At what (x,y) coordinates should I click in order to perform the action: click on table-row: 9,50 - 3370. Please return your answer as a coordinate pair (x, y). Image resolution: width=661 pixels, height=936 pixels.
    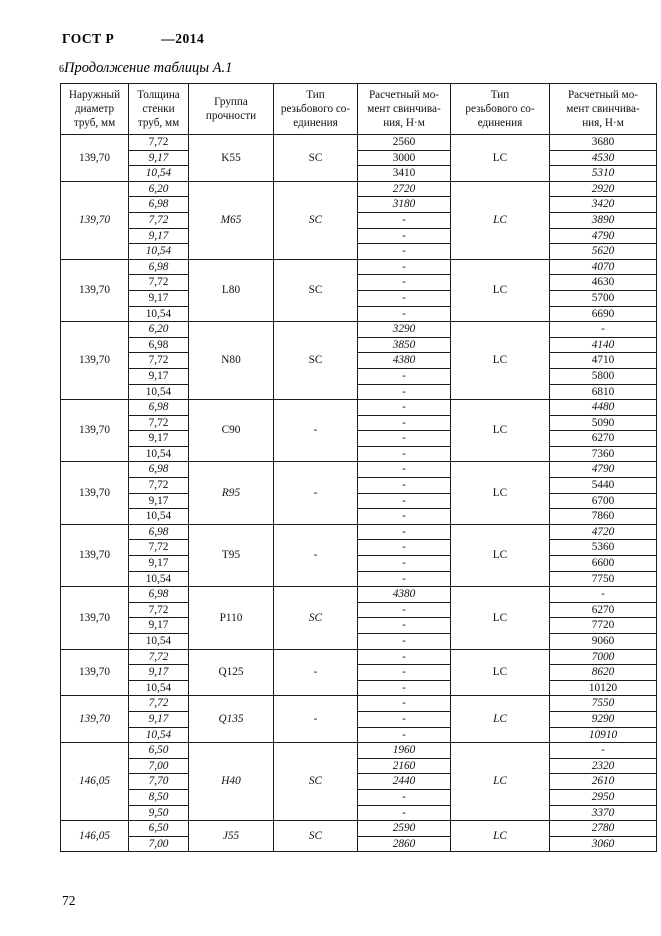
    Looking at the image, I should click on (359, 813).